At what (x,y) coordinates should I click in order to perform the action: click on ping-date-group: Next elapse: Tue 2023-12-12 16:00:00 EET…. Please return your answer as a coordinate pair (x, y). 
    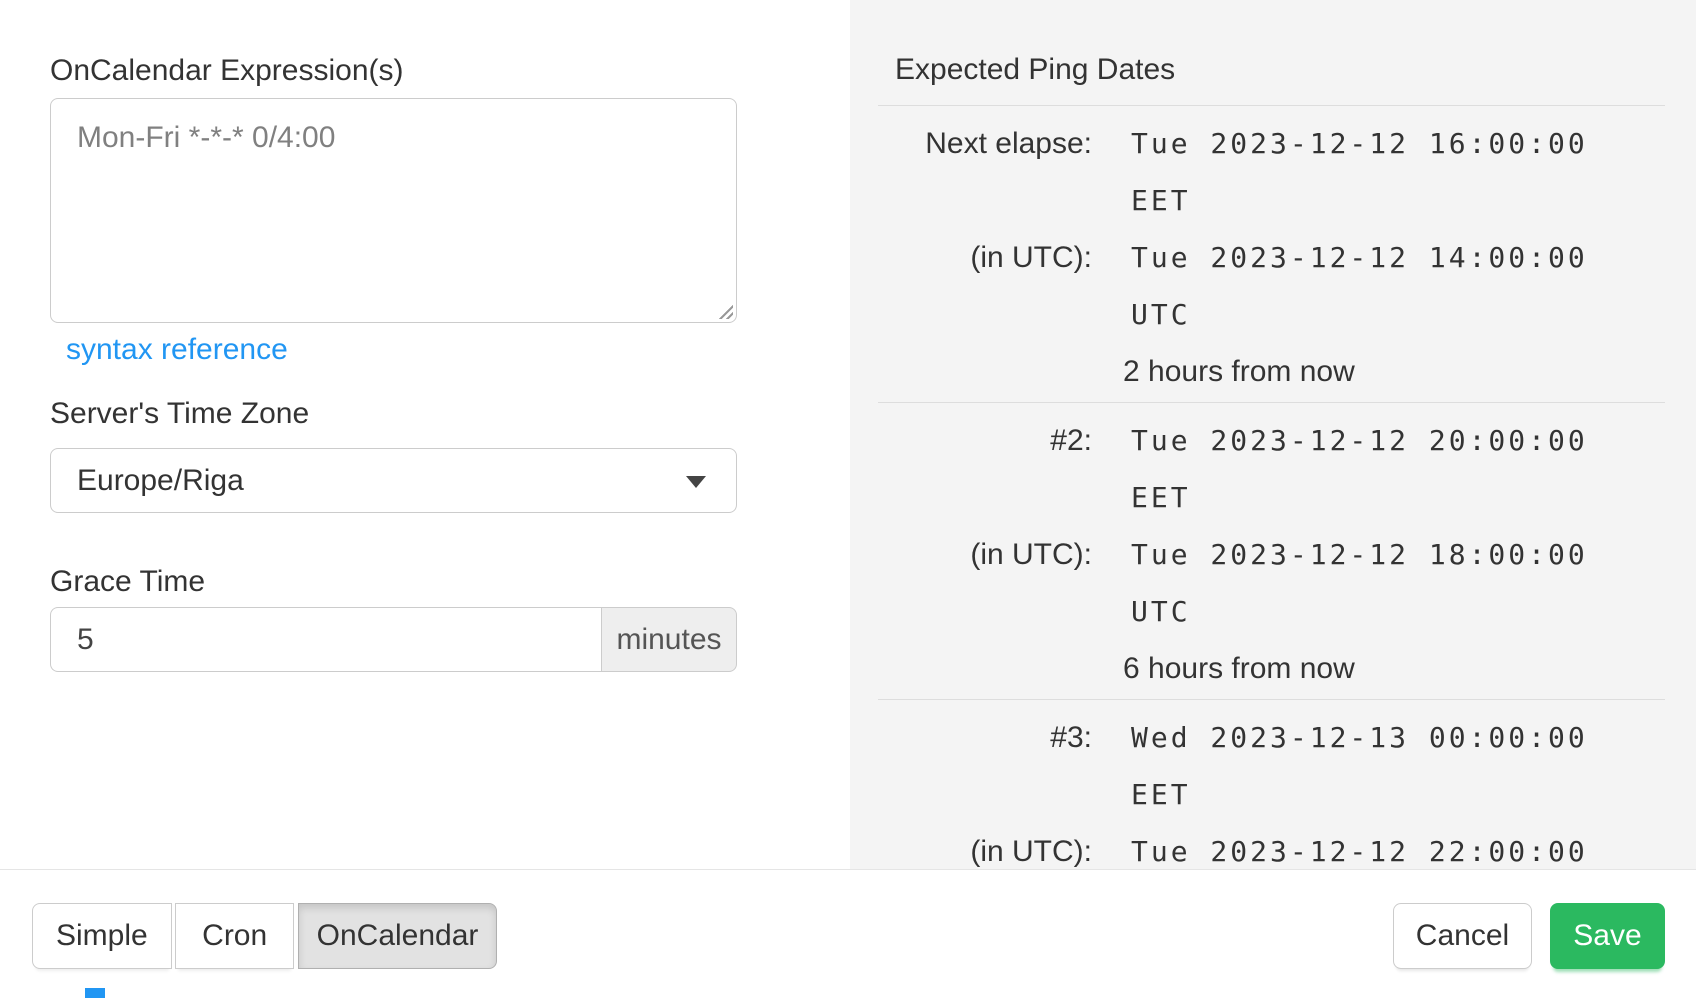
    Looking at the image, I should click on (1271, 253).